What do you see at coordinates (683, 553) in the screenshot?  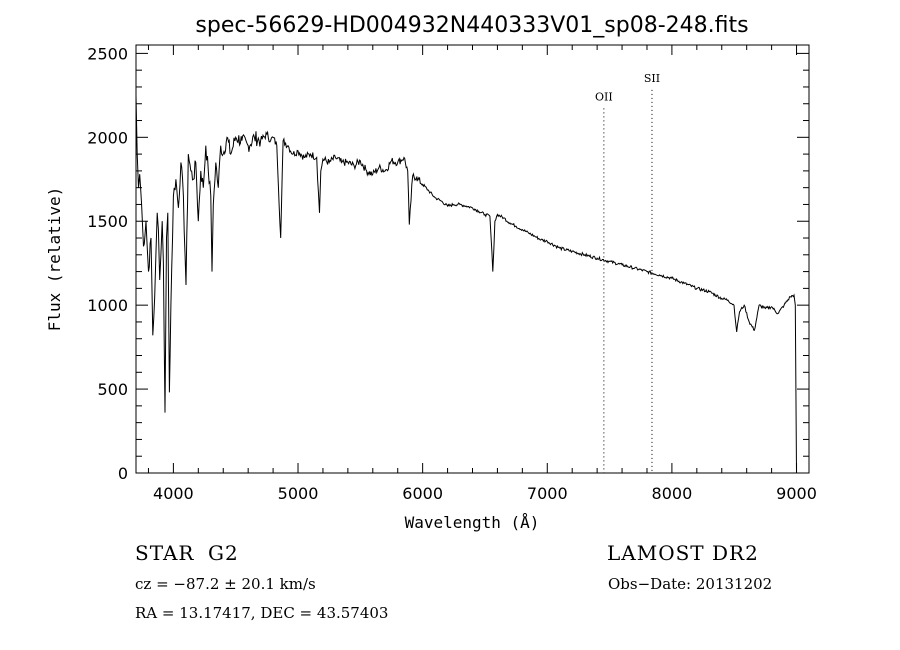 I see `survey-name: LAMOST DR2` at bounding box center [683, 553].